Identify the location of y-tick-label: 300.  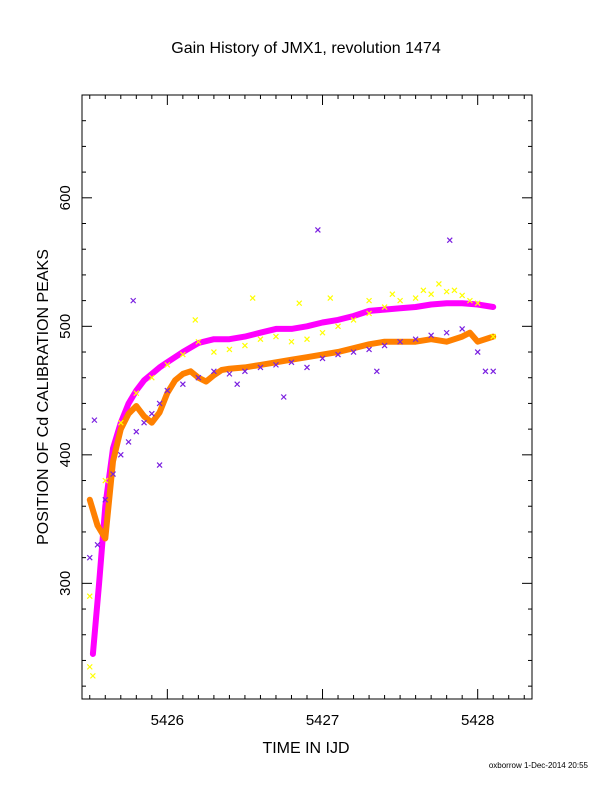
(65, 583).